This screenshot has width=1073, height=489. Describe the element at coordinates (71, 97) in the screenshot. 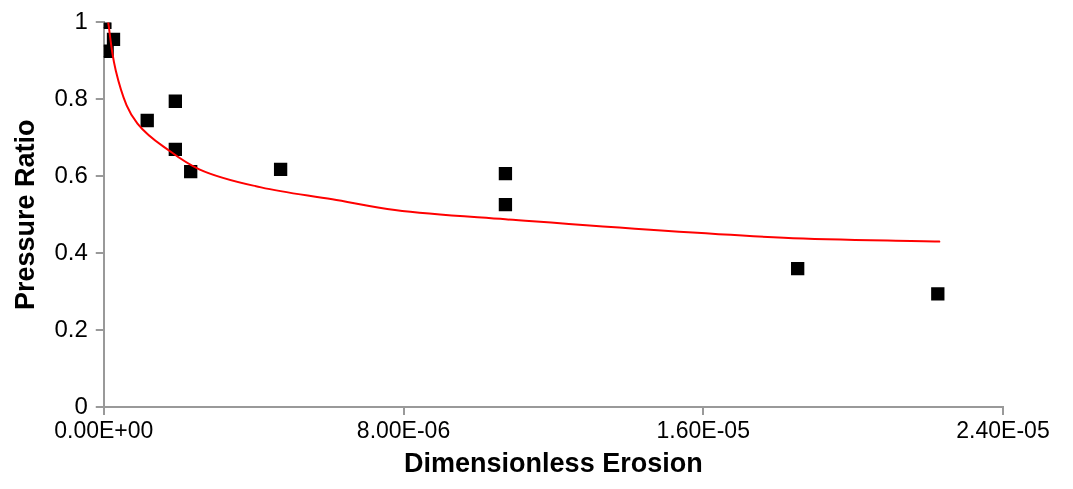

I see `y-tick-label: 0.8` at that location.